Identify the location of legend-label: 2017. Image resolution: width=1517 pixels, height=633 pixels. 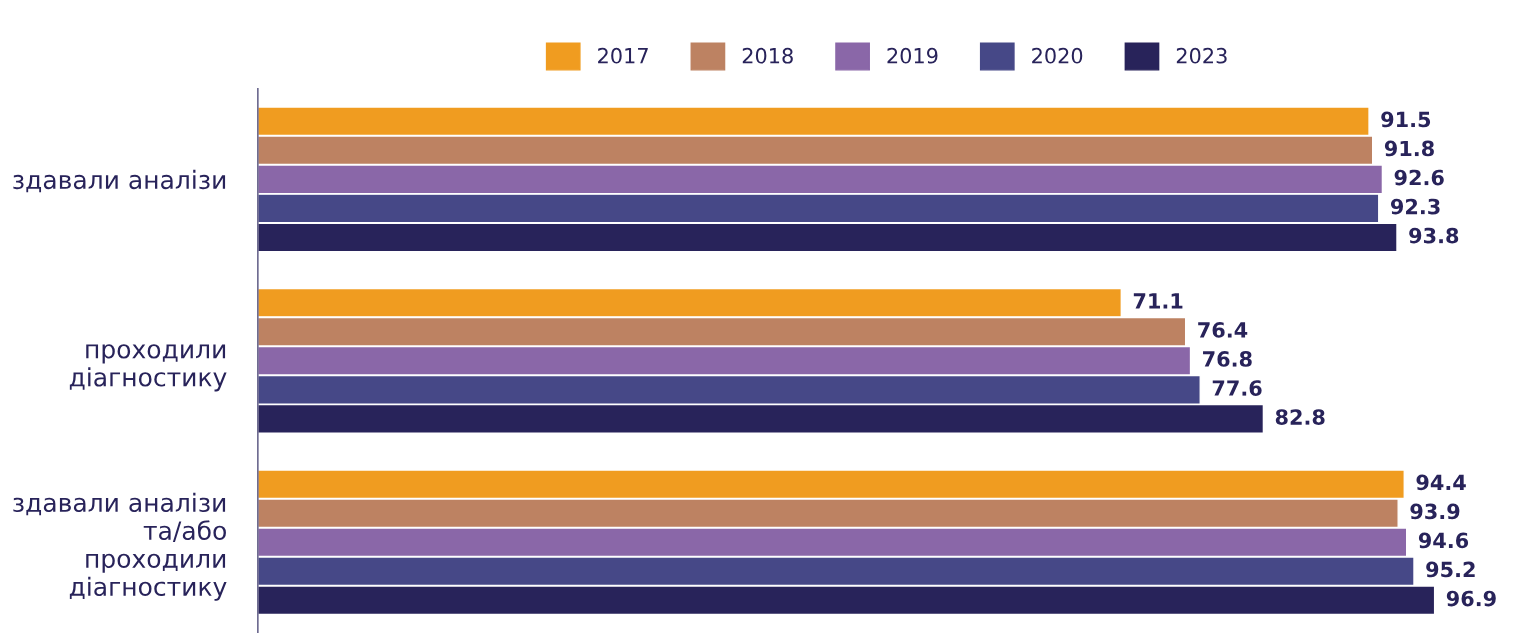
(623, 55).